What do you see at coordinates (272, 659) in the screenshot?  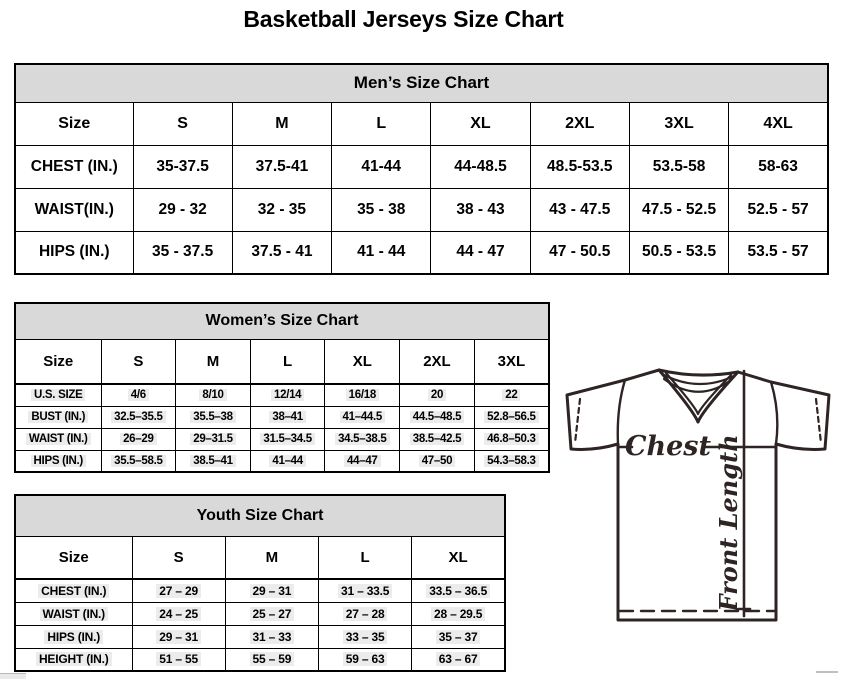 I see `cell-text: 55 – 59` at bounding box center [272, 659].